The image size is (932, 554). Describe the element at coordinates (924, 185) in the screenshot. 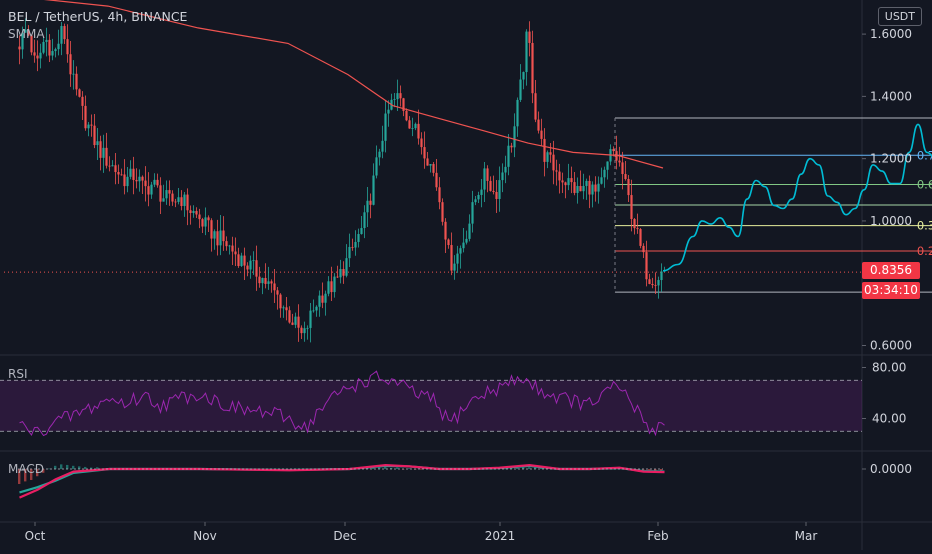

I see `fib-level-label: 0.618(1.1169)` at that location.